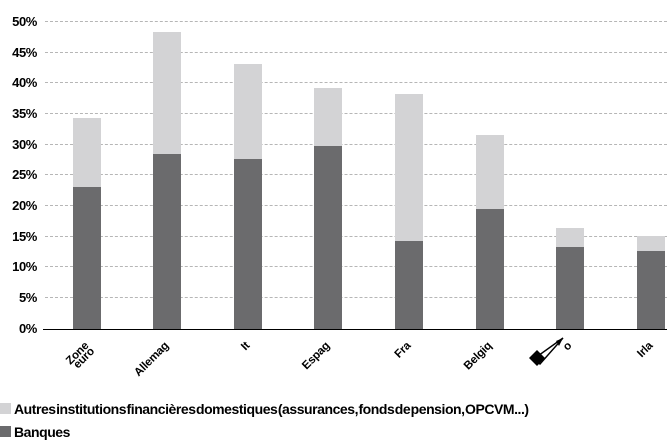  I want to click on x-tick-label: Espag, so click(316, 356).